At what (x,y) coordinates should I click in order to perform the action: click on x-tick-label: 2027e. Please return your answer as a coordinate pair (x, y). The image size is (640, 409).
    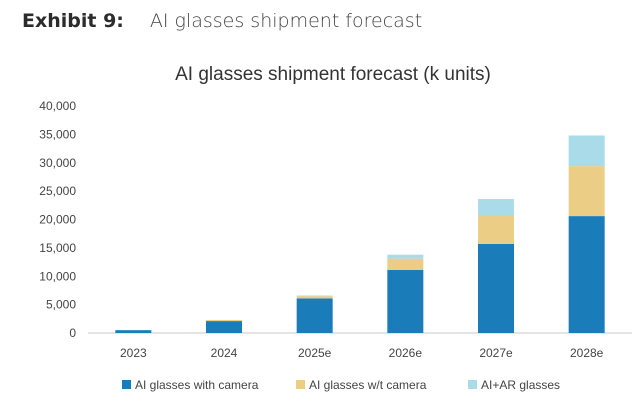
    Looking at the image, I should click on (496, 353).